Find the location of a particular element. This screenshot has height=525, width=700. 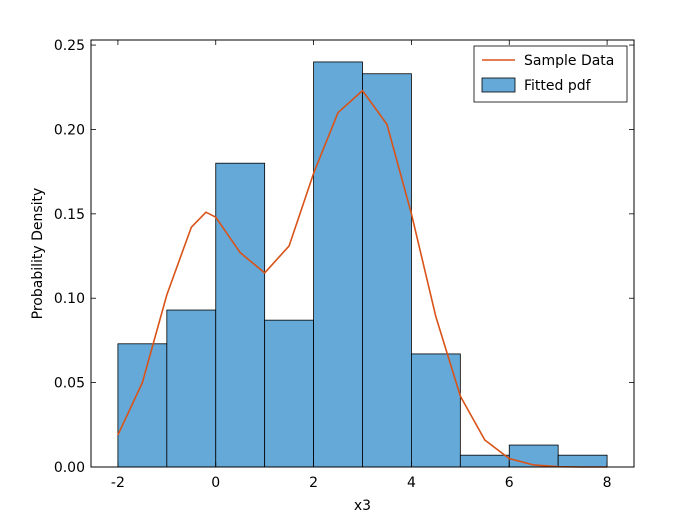

x-axis-label: x3 is located at coordinates (362, 506).